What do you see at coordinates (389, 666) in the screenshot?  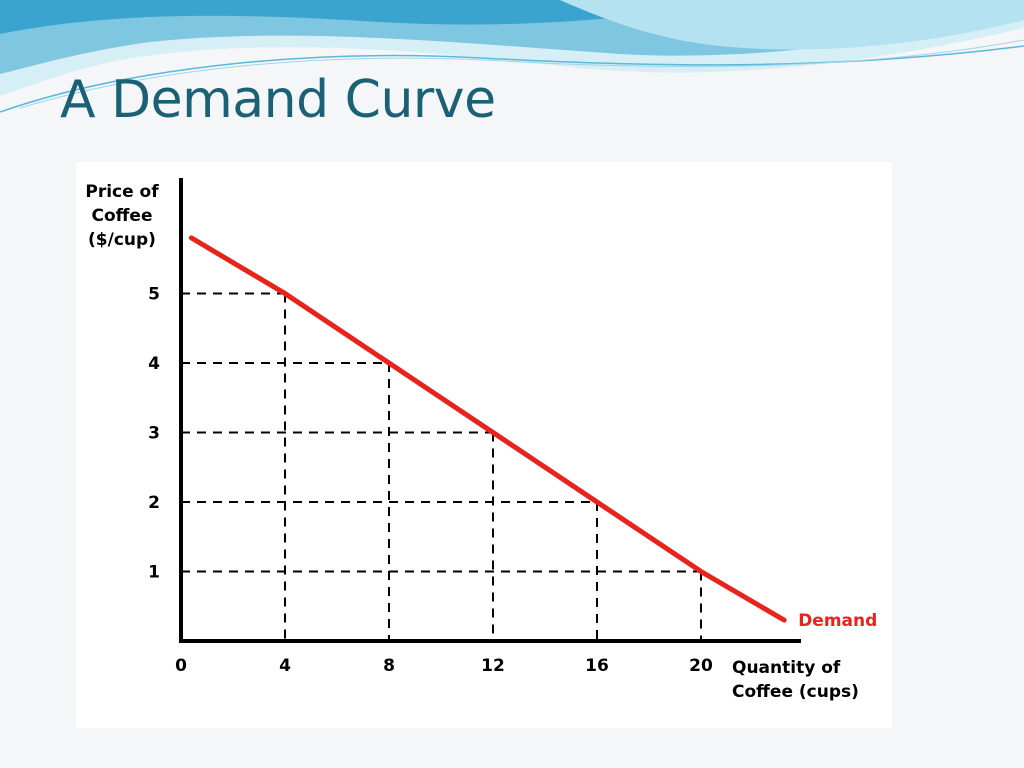 I see `x-tick-label: 8` at bounding box center [389, 666].